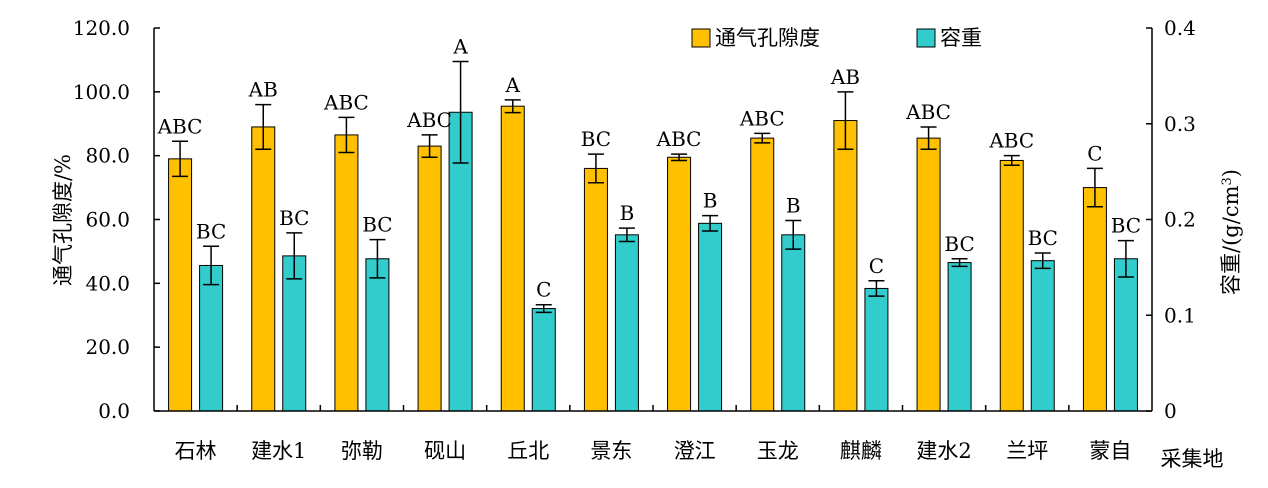 The image size is (1268, 488). What do you see at coordinates (107, 347) in the screenshot?
I see `left-y-tick-label: 20.0` at bounding box center [107, 347].